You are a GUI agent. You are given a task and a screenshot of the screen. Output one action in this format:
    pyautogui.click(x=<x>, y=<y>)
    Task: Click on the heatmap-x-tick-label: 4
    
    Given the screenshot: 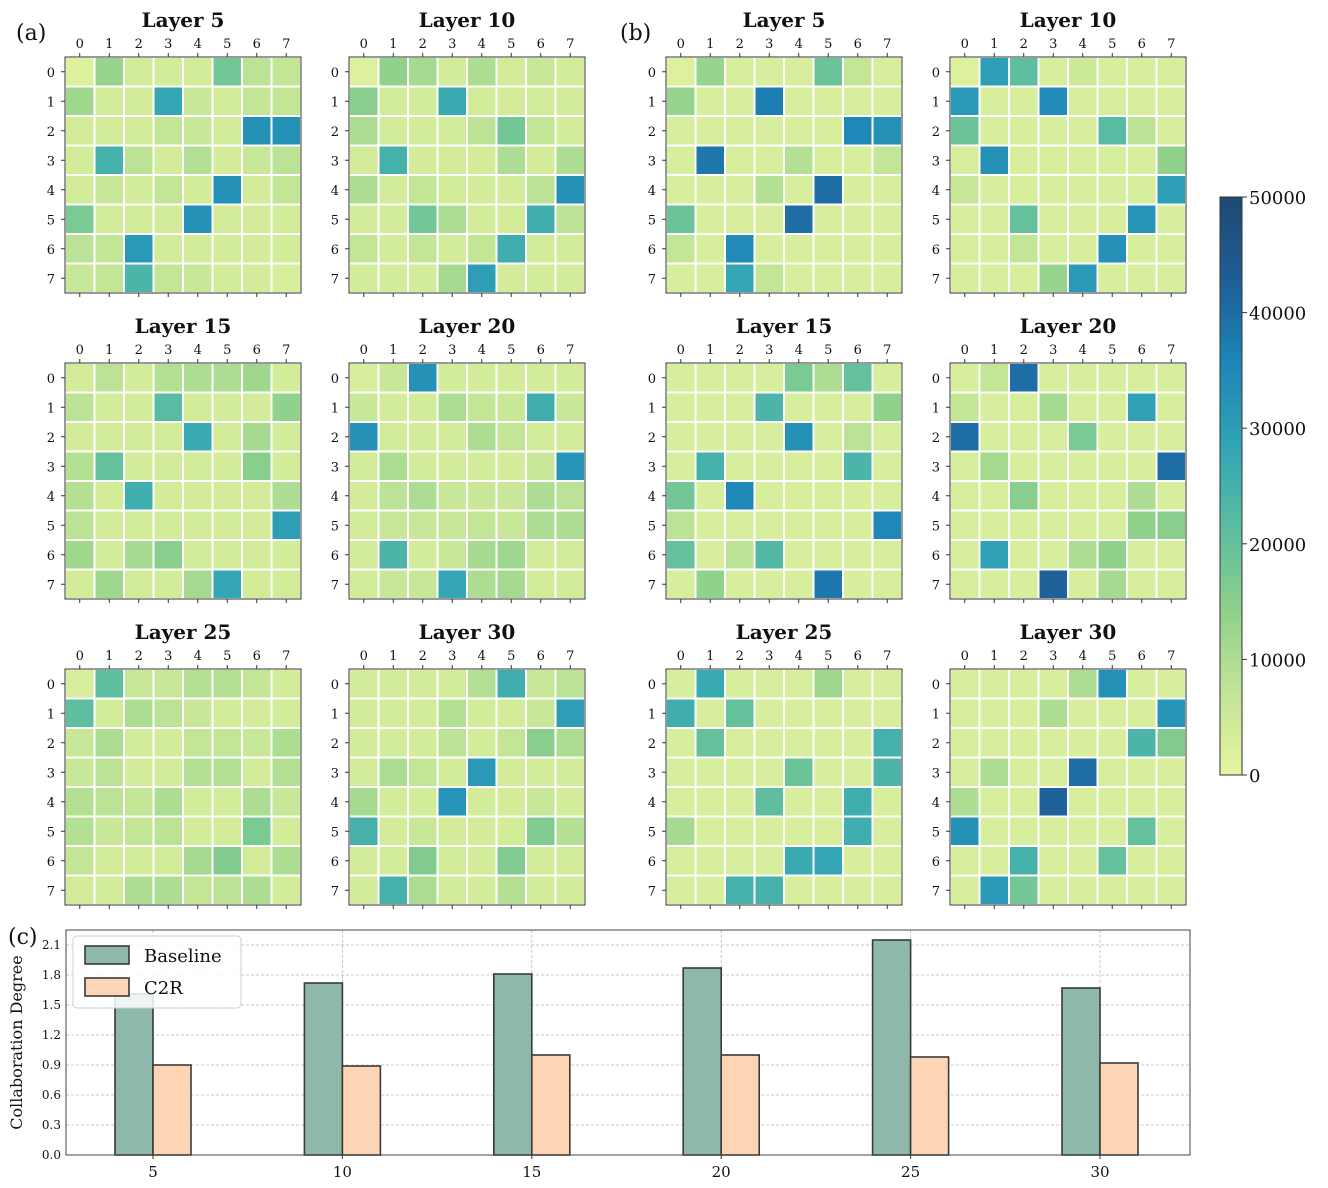 What is the action you would take?
    pyautogui.click(x=1083, y=656)
    